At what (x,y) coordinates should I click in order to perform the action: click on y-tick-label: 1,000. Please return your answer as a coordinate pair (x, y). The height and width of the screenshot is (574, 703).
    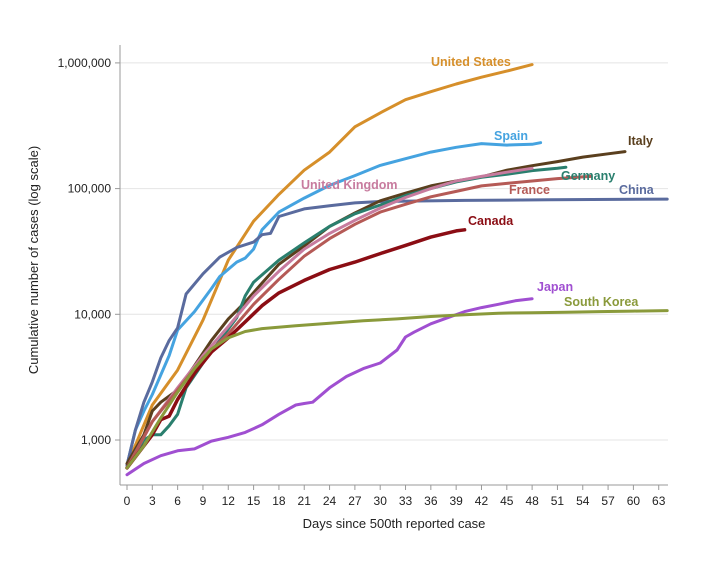
    Looking at the image, I should click on (96, 440).